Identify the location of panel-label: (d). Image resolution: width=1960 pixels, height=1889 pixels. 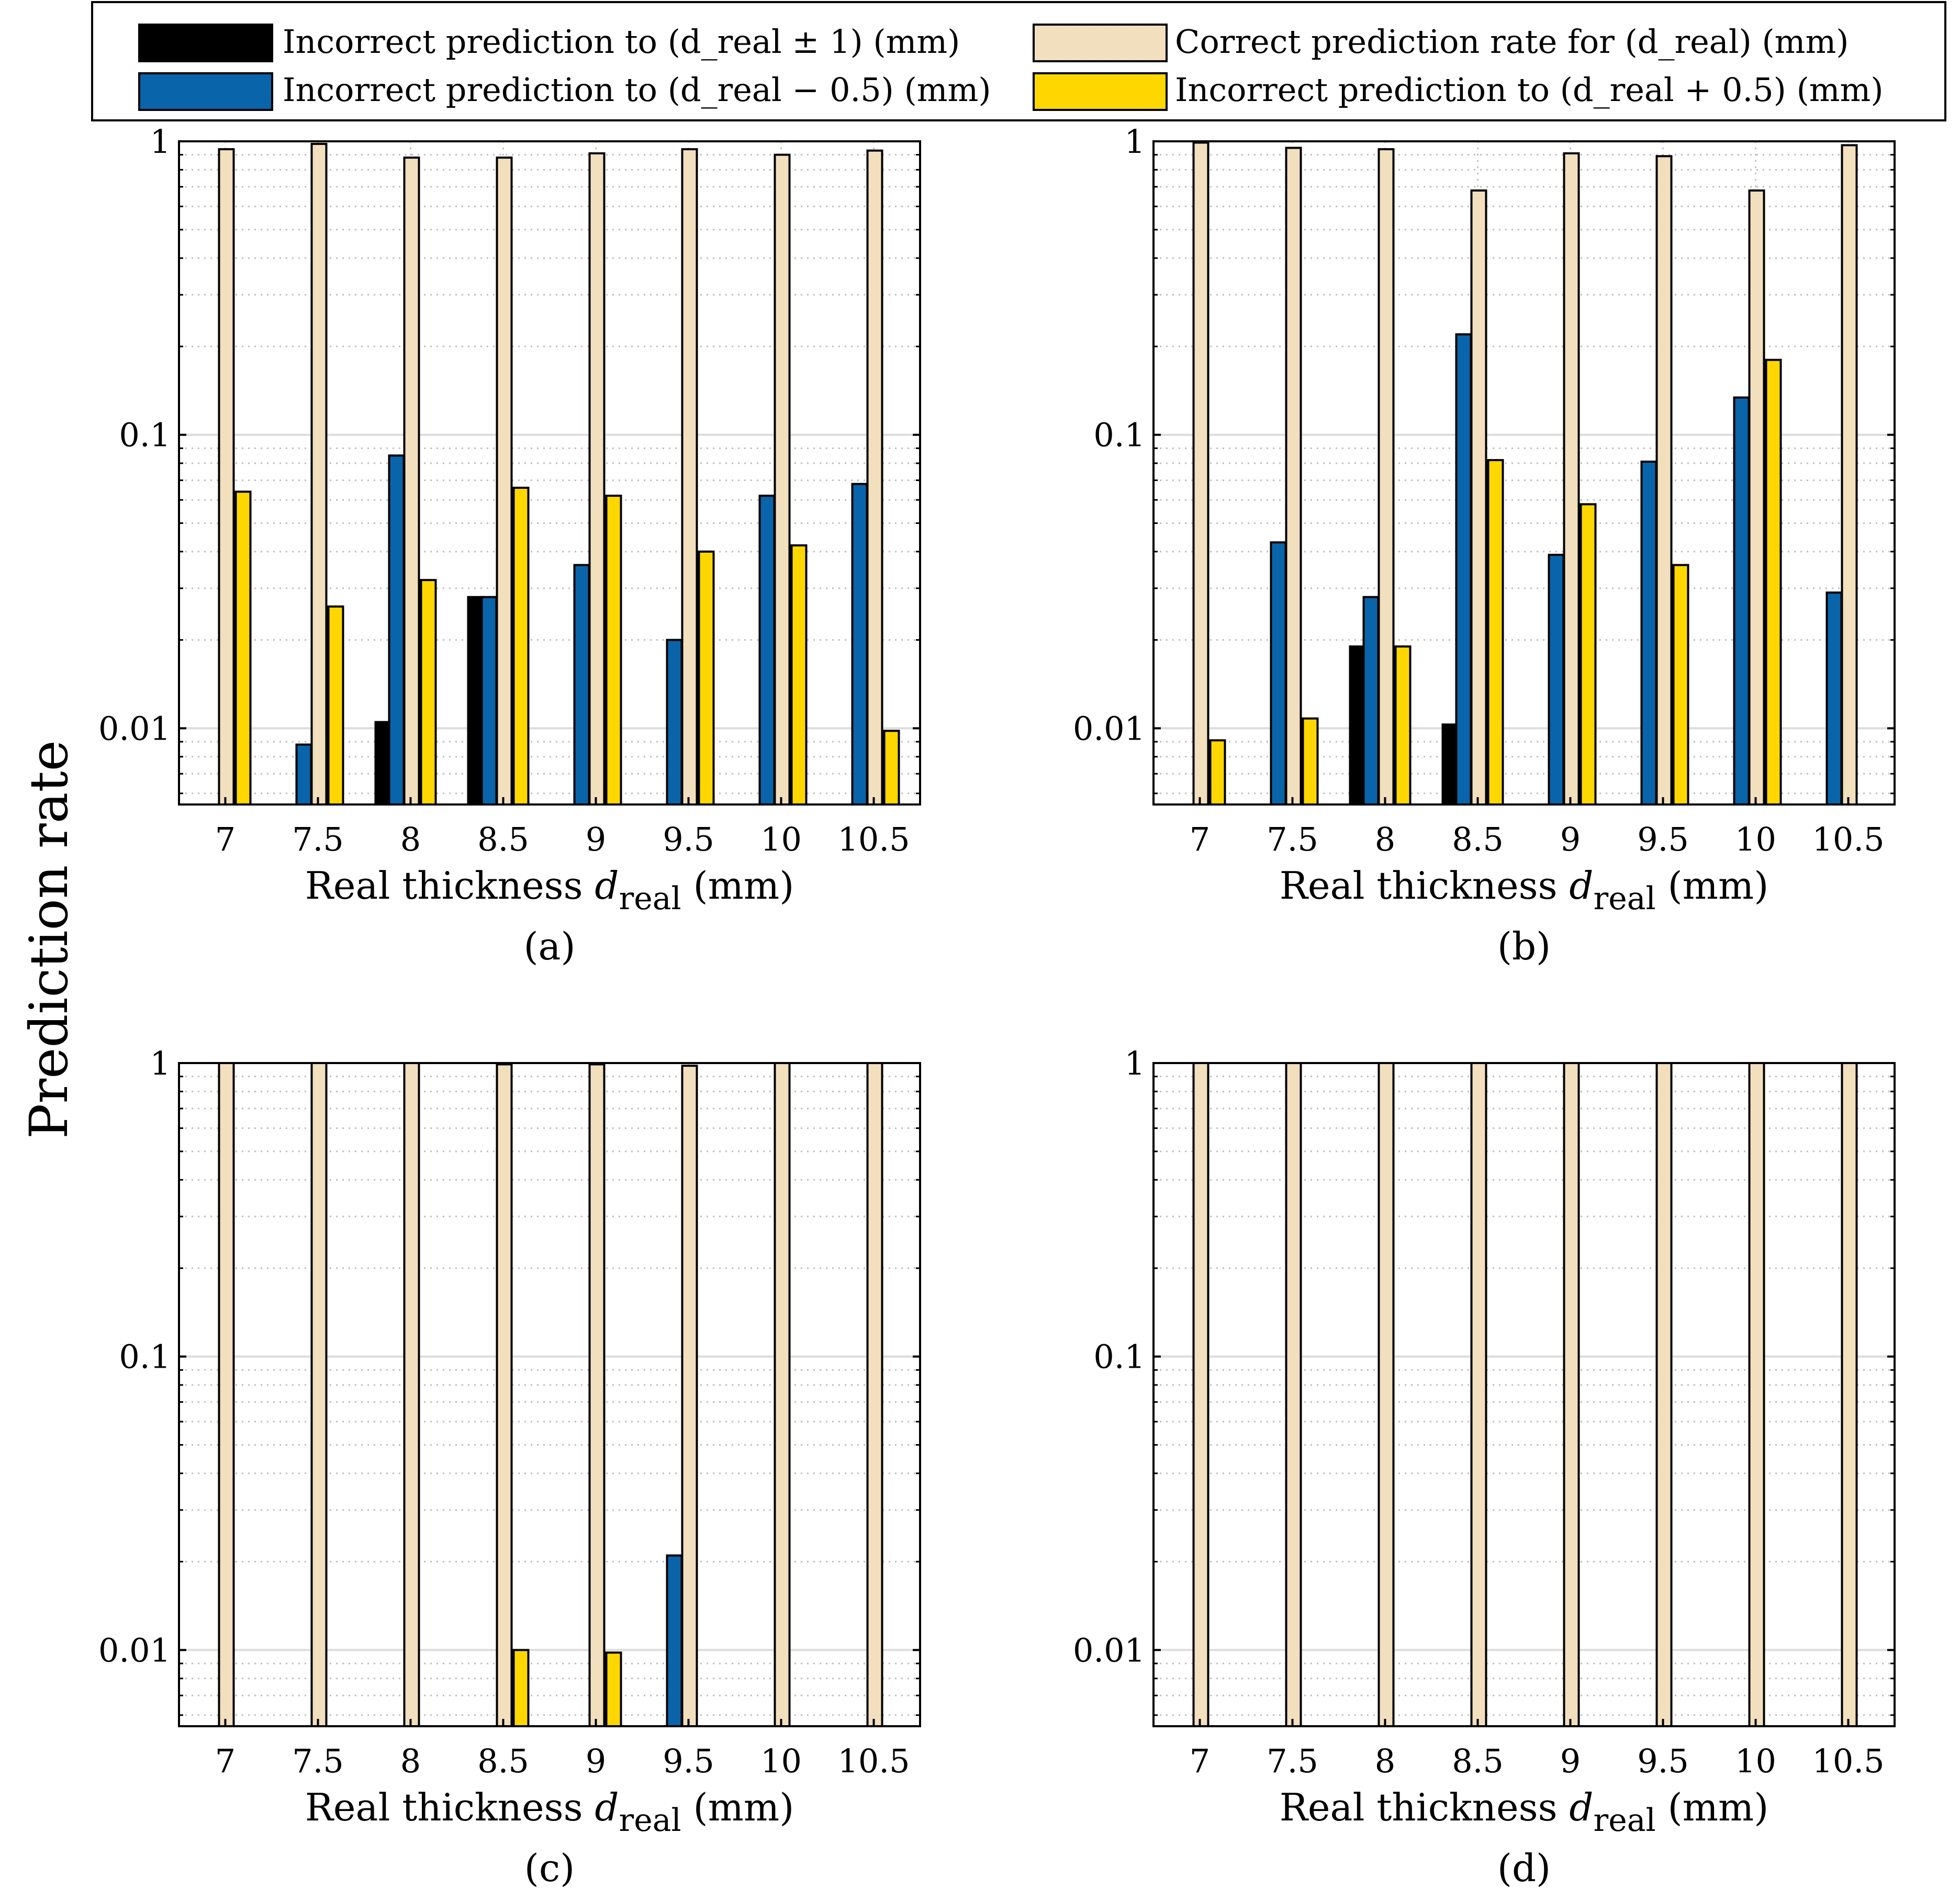
(1524, 1867).